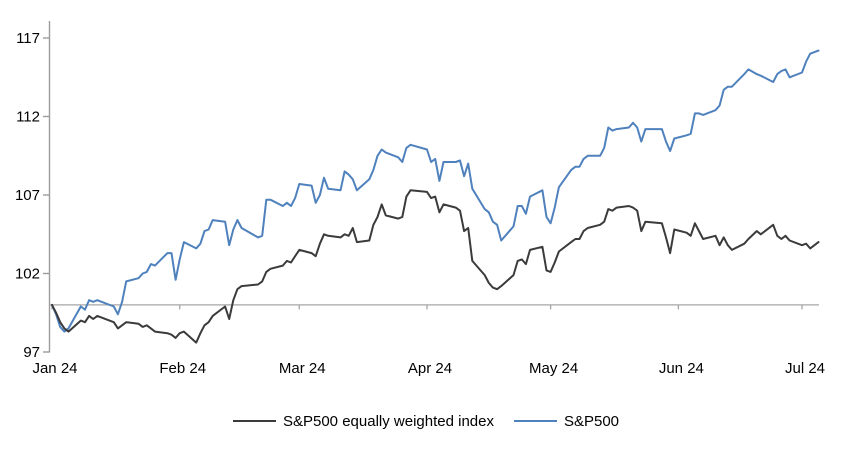 Image resolution: width=852 pixels, height=453 pixels. Describe the element at coordinates (54, 368) in the screenshot. I see `x-tick-label: Jan 24` at that location.